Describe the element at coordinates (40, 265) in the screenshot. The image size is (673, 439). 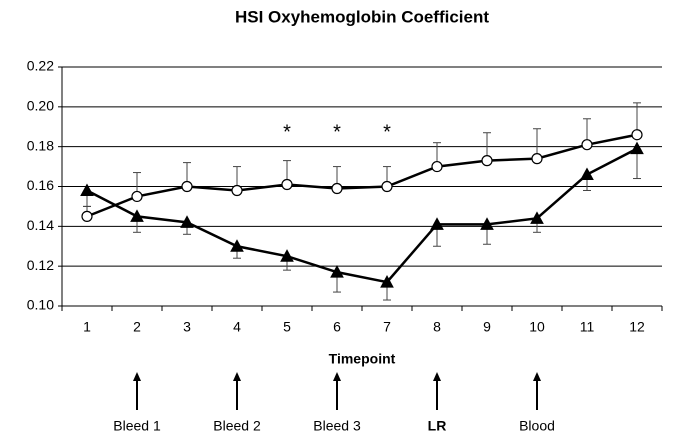
I see `y-tick-label: 0.12` at that location.